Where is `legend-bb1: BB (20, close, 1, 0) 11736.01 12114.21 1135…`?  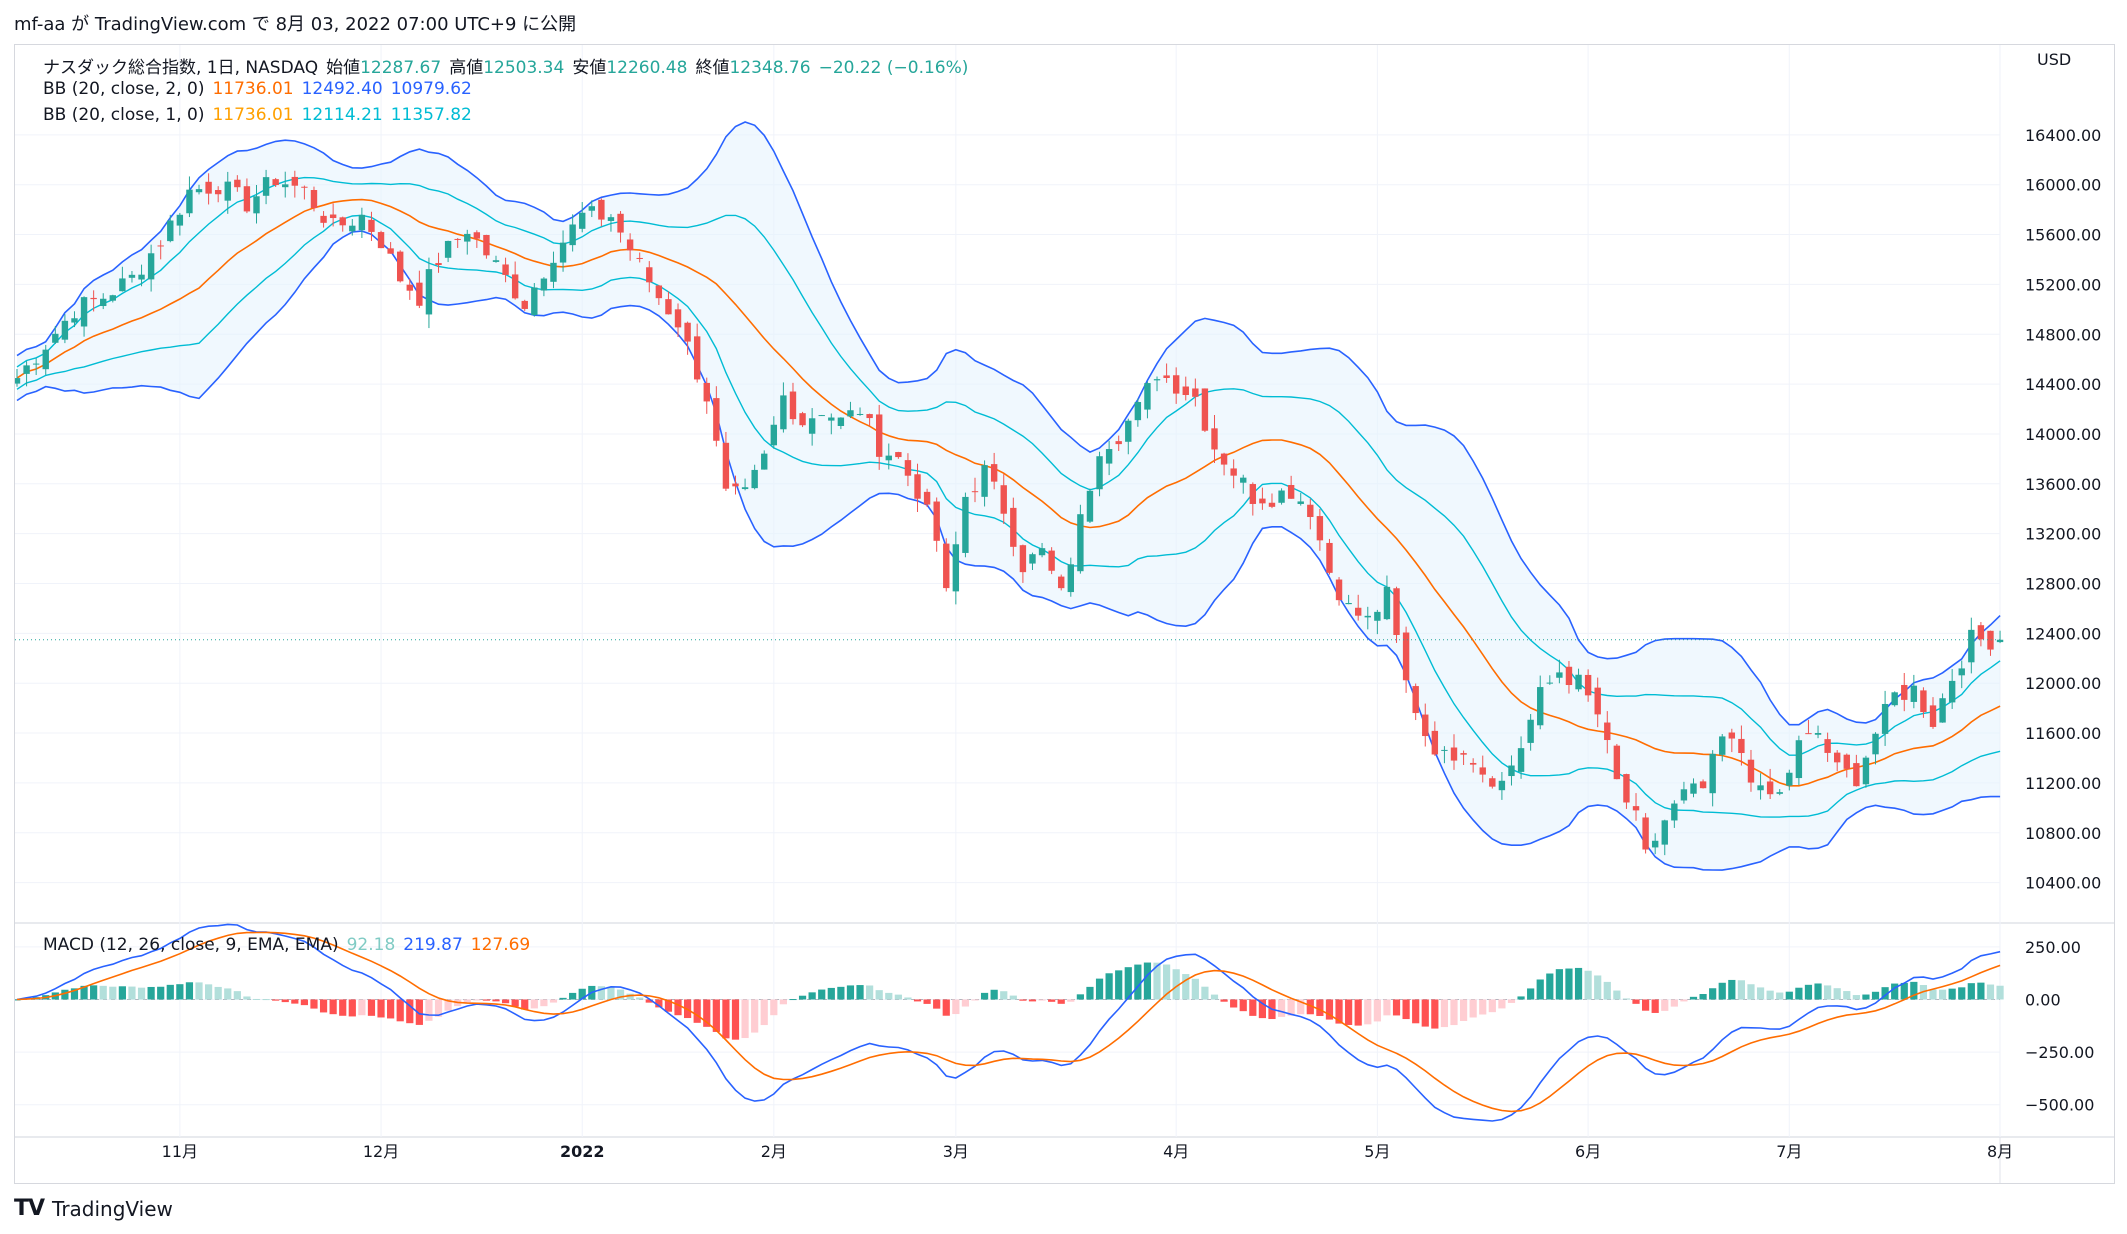 legend-bb1: BB (20, close, 1, 0) 11736.01 12114.21 1135… is located at coordinates (261, 115).